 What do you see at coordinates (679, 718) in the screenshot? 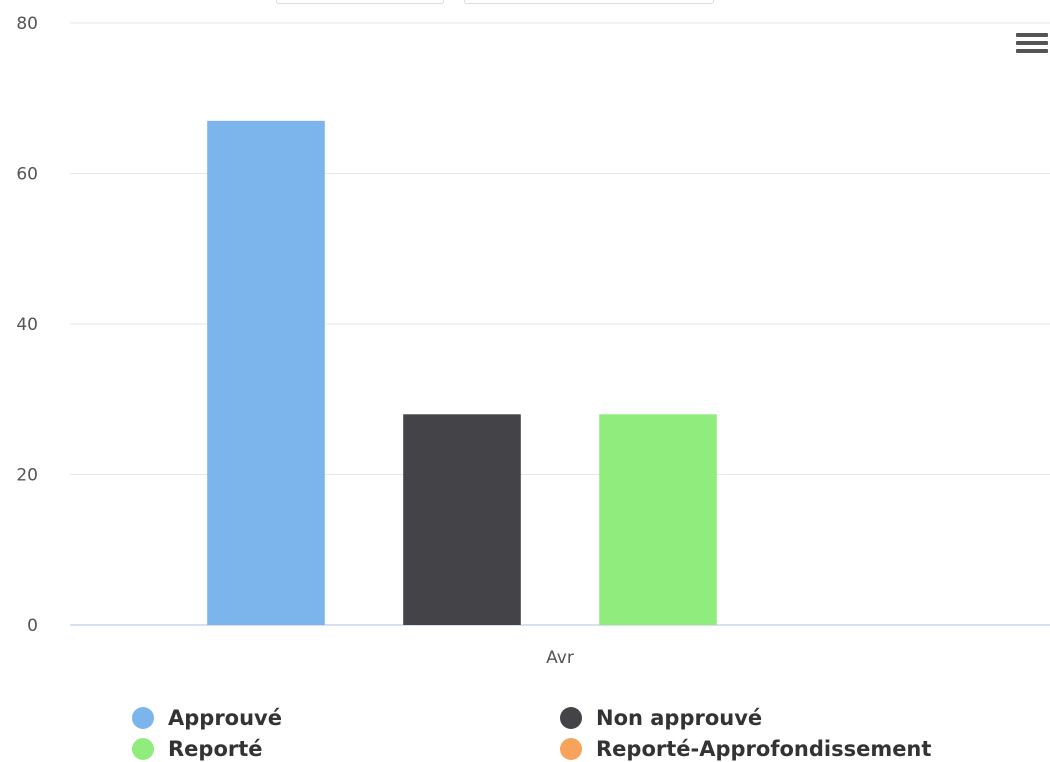
I see `legend-label: Non approuvé` at bounding box center [679, 718].